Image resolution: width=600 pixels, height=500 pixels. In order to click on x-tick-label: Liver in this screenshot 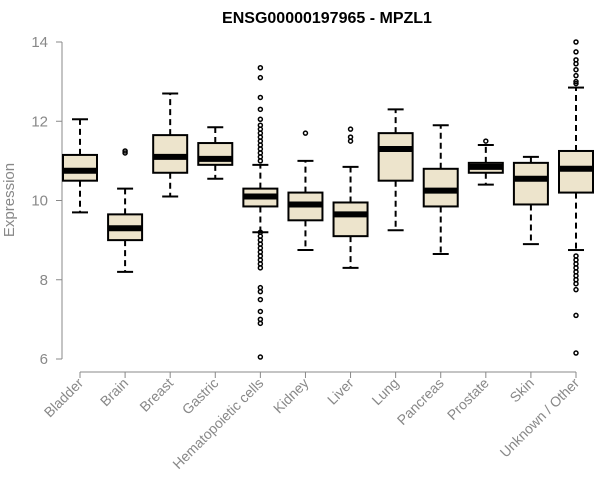, I will do `click(340, 391)`.